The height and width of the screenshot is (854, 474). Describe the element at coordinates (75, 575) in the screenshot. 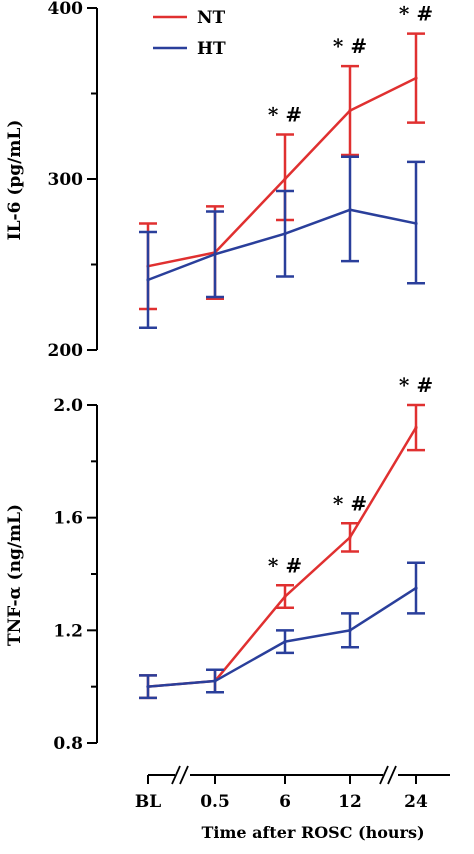

I see `tnf-y-axis: 0.8 1.2 1.6 2.0` at that location.